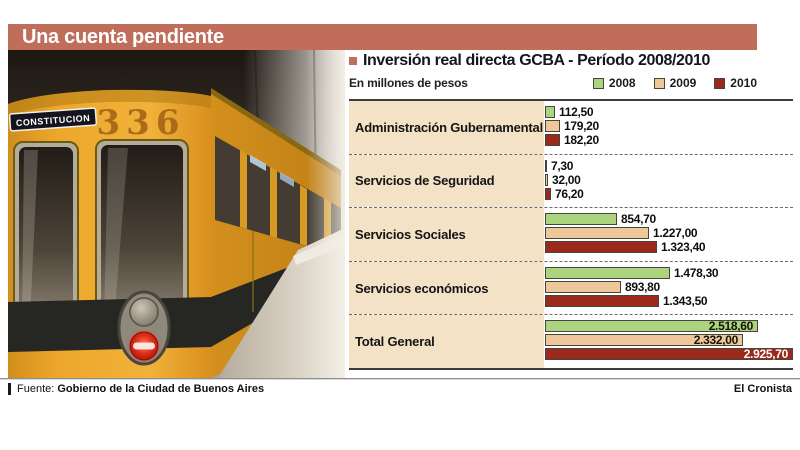 This screenshot has height=450, width=800. What do you see at coordinates (576, 112) in the screenshot?
I see `value-label: 112,50` at bounding box center [576, 112].